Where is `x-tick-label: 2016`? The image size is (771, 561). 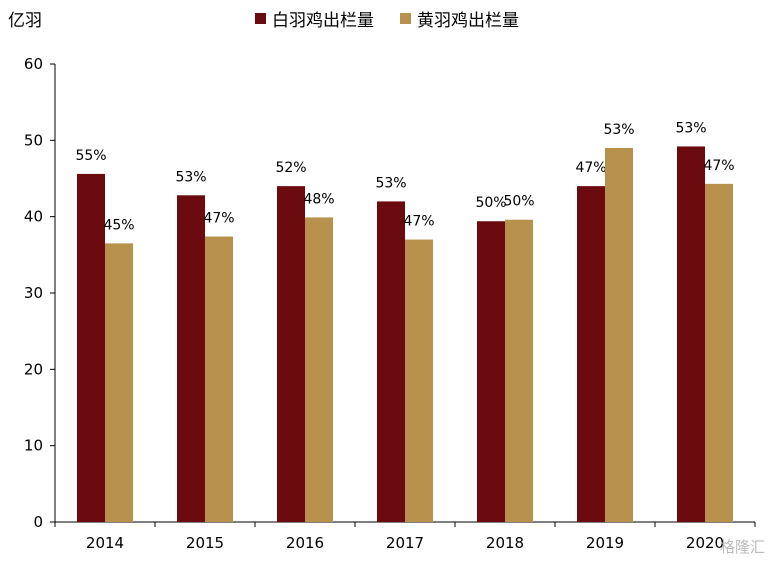 x-tick-label: 2016 is located at coordinates (305, 543).